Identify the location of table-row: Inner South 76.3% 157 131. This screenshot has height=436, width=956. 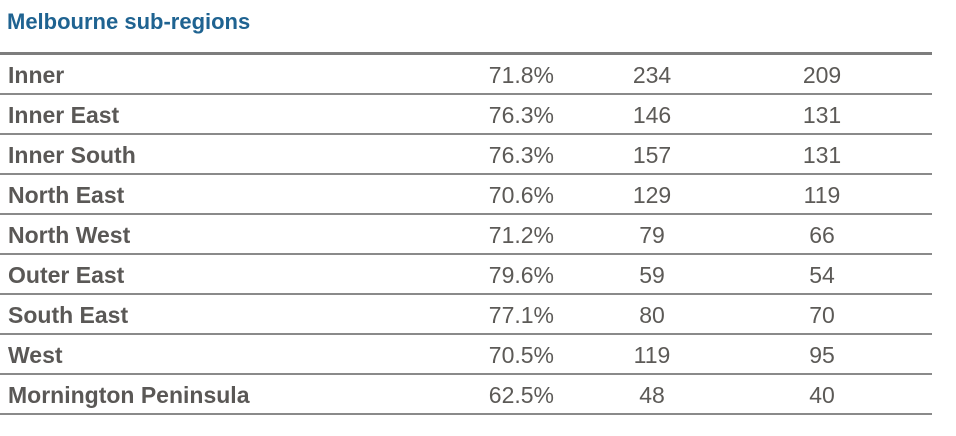
(466, 155).